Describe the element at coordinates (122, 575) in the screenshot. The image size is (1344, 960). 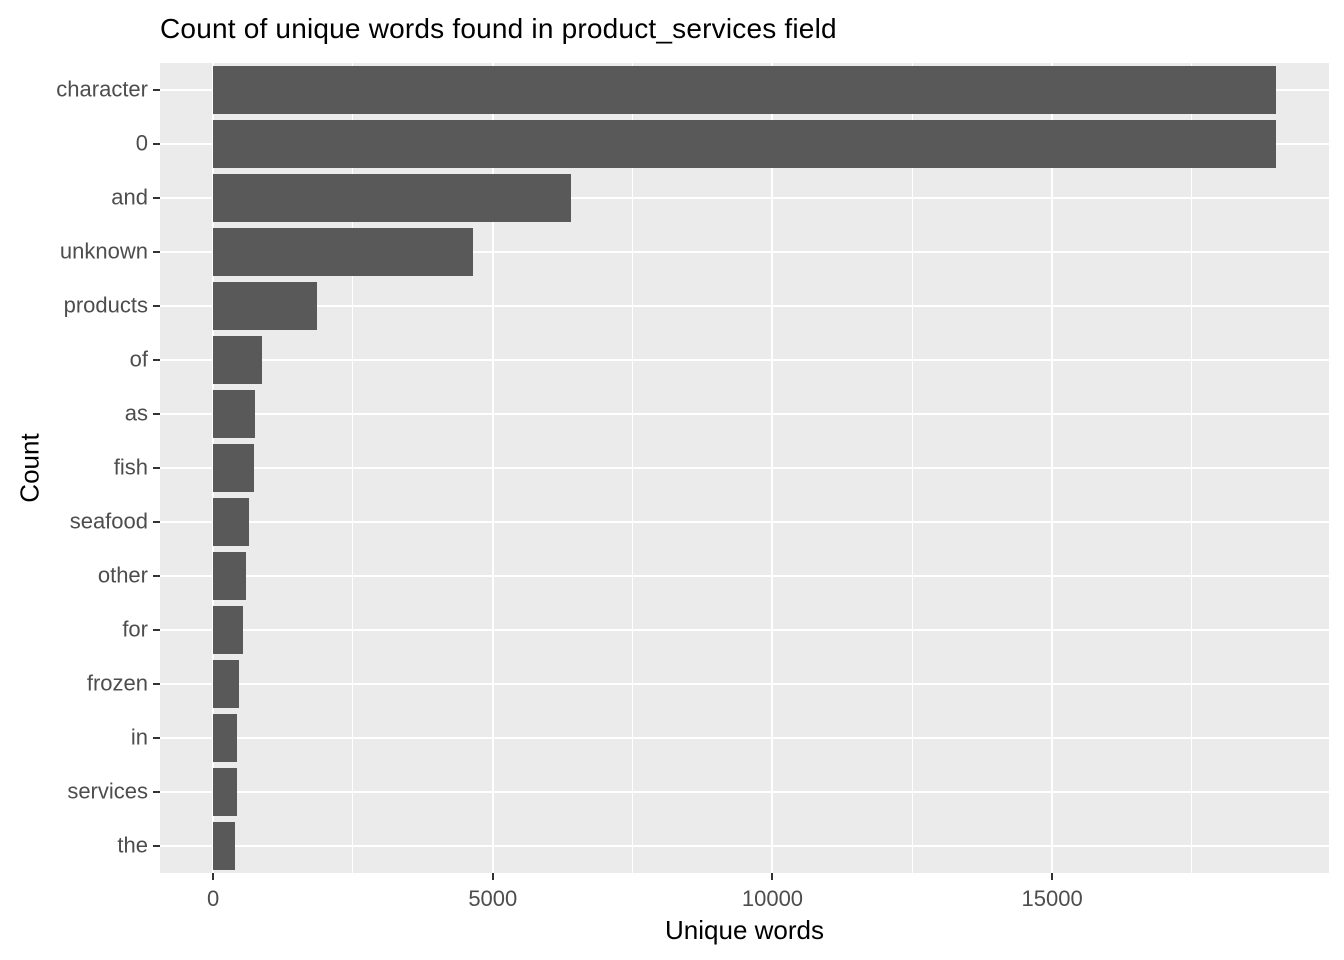
I see `y-axis-tick-label: other` at that location.